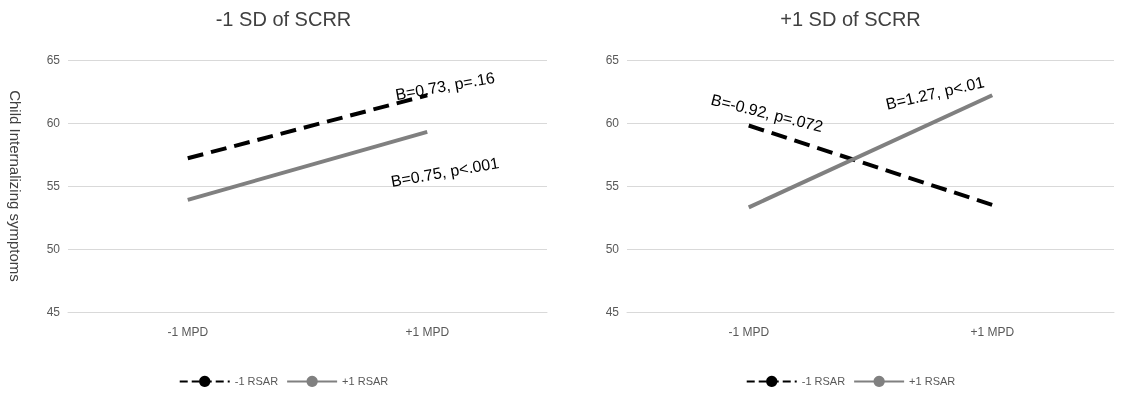  I want to click on chart-title: +1 SD of SCRR, so click(850, 19).